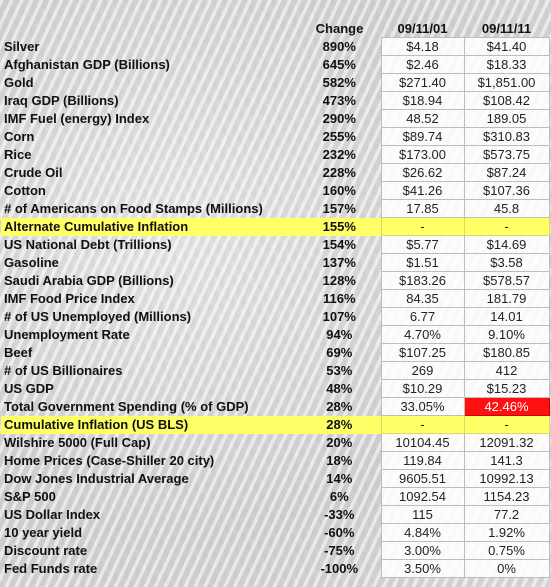  Describe the element at coordinates (422, 424) in the screenshot. I see `value-2001-cell: -` at that location.